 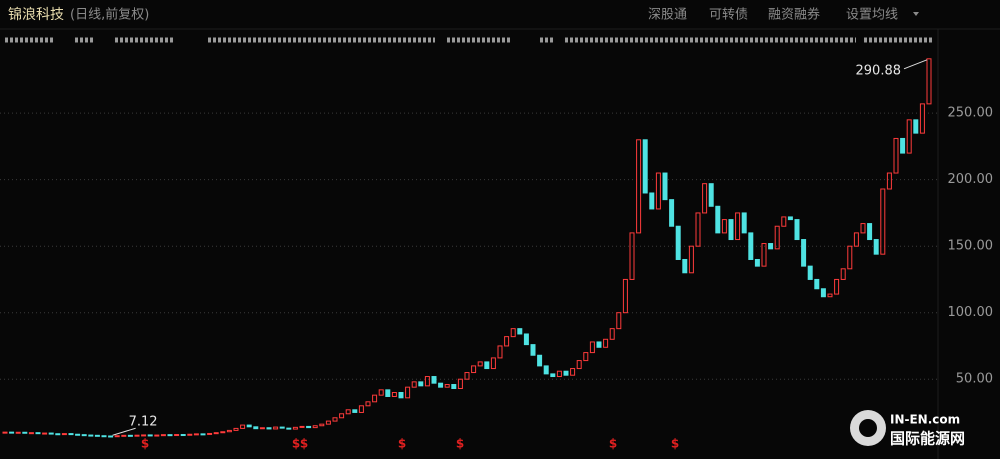 I want to click on menu: 深股通 可转债 融资融券 设置均线, so click(x=773, y=15).